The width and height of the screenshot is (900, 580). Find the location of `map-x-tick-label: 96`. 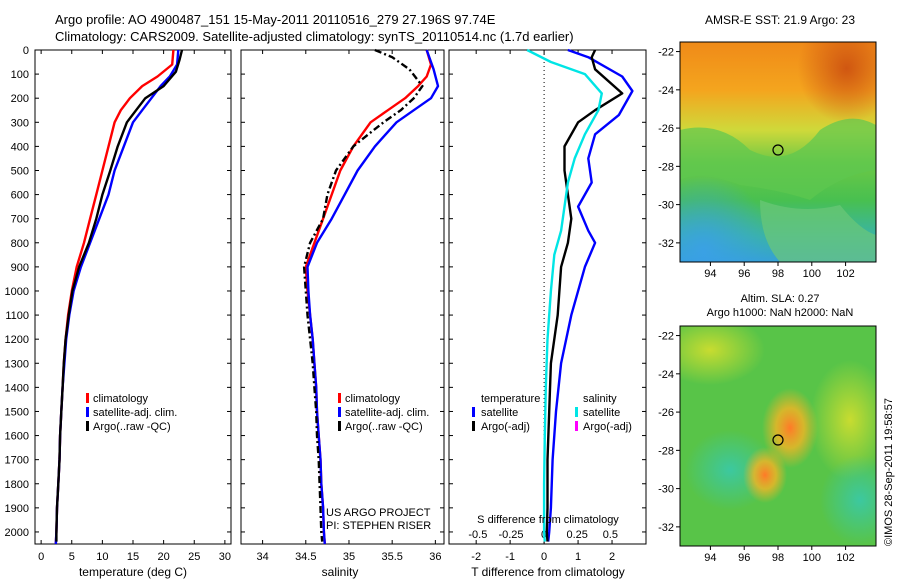

map-x-tick-label: 96 is located at coordinates (744, 558).